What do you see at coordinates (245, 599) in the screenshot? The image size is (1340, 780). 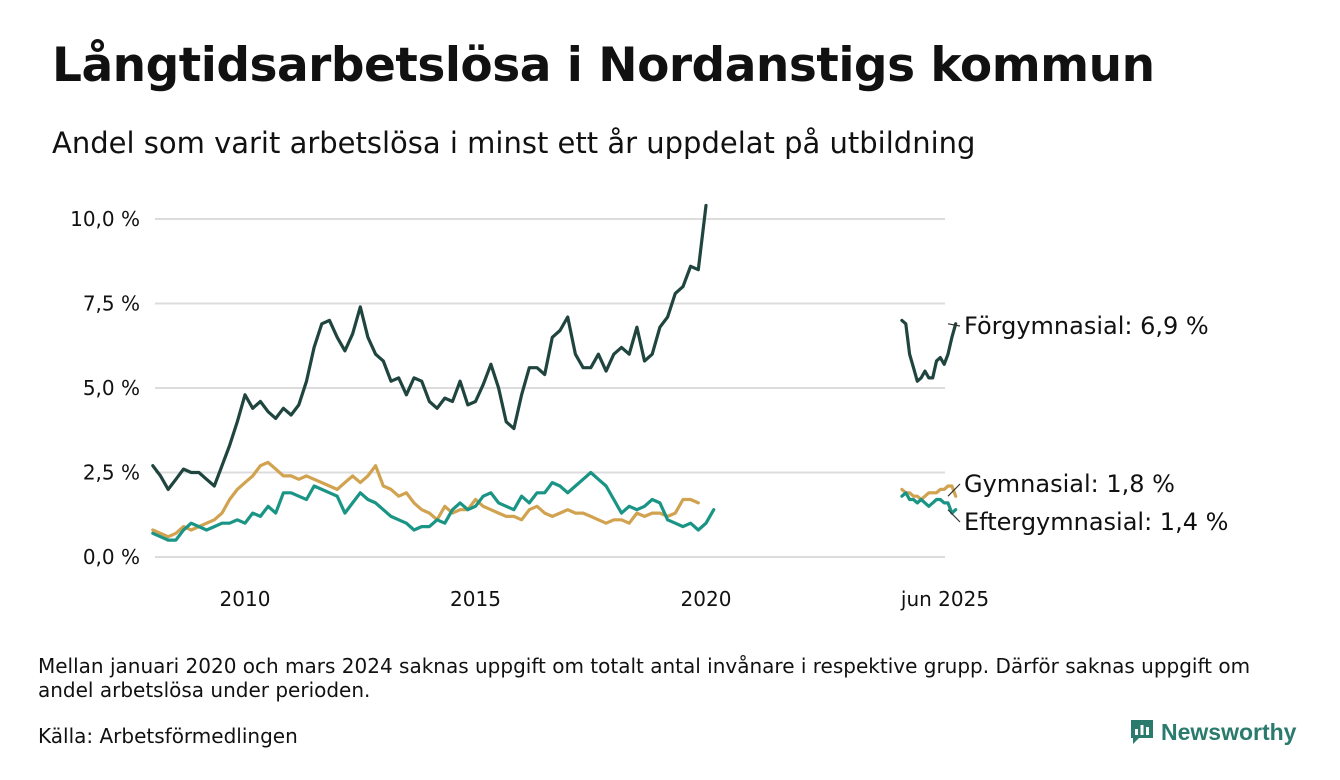 I see `x-tick-label: 2010` at bounding box center [245, 599].